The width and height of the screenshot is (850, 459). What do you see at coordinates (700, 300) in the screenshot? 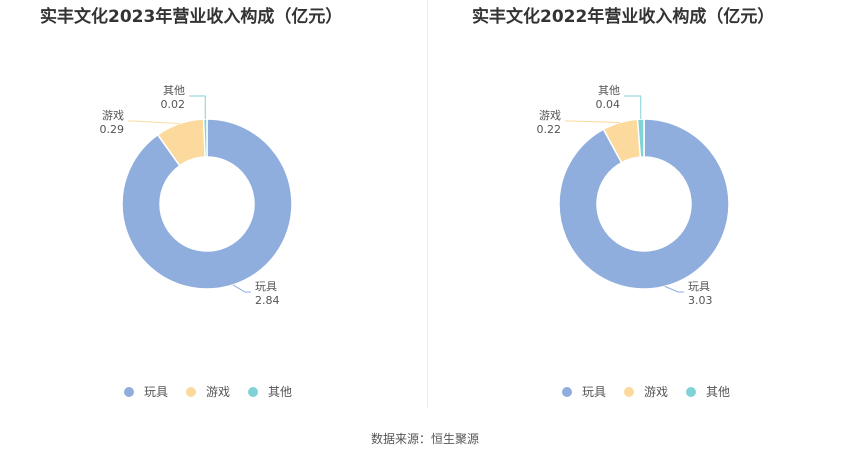
I see `slice-label-value: 3.03` at bounding box center [700, 300].